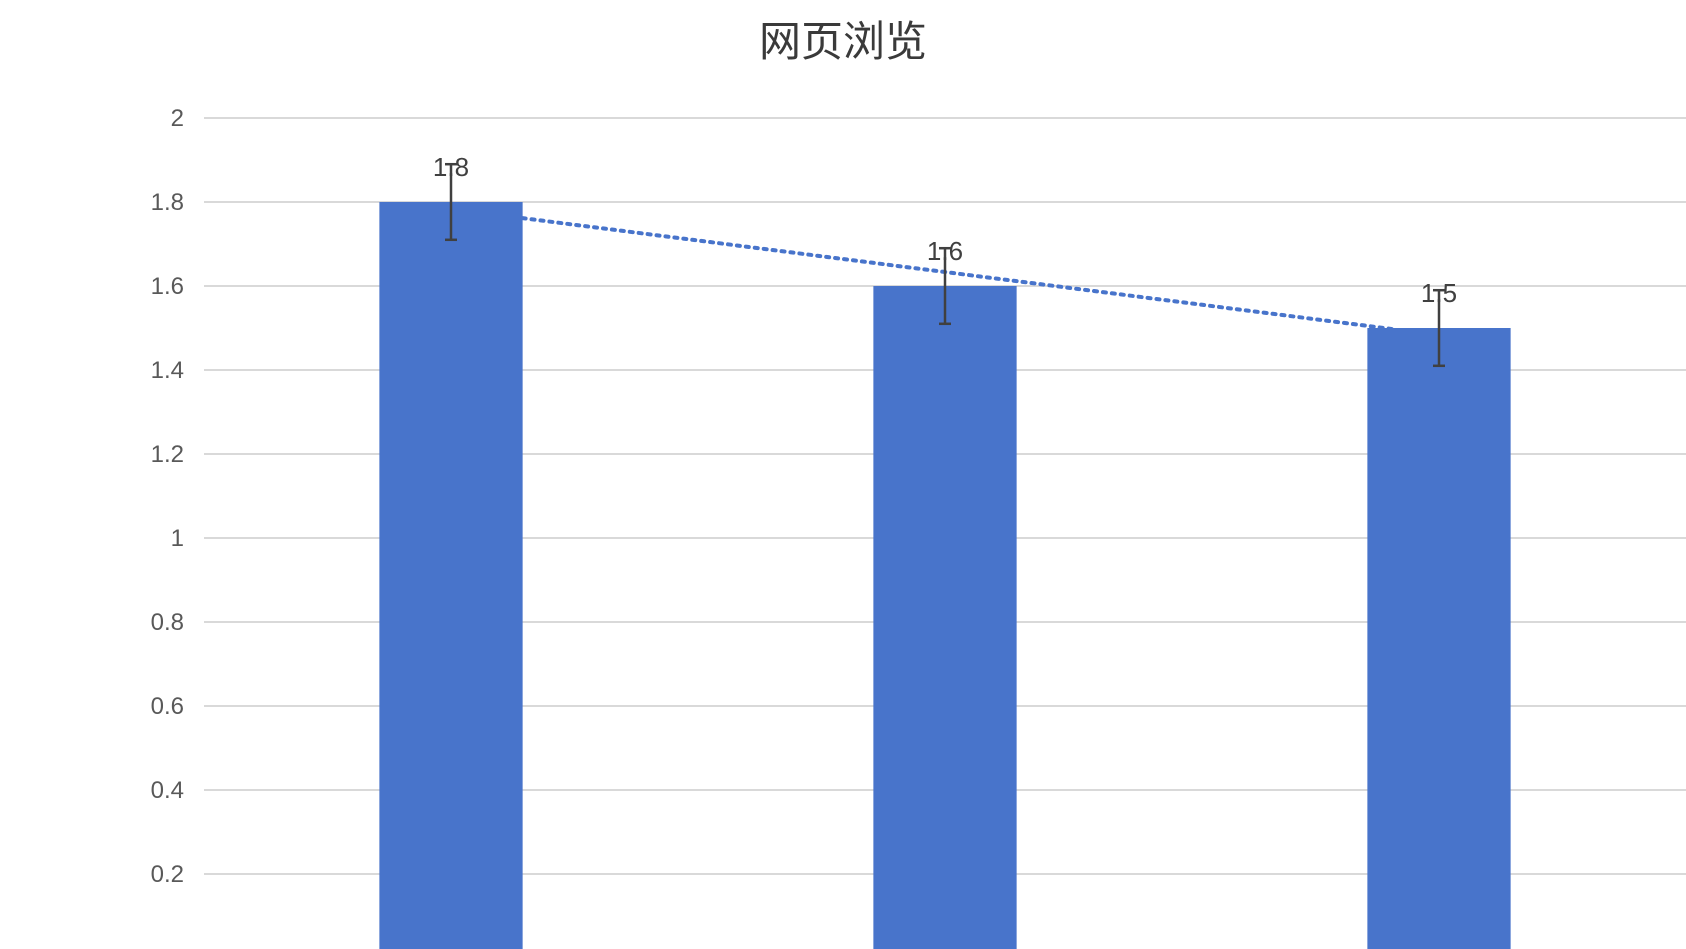  Describe the element at coordinates (177, 947) in the screenshot. I see `y-tick-label: 0` at that location.